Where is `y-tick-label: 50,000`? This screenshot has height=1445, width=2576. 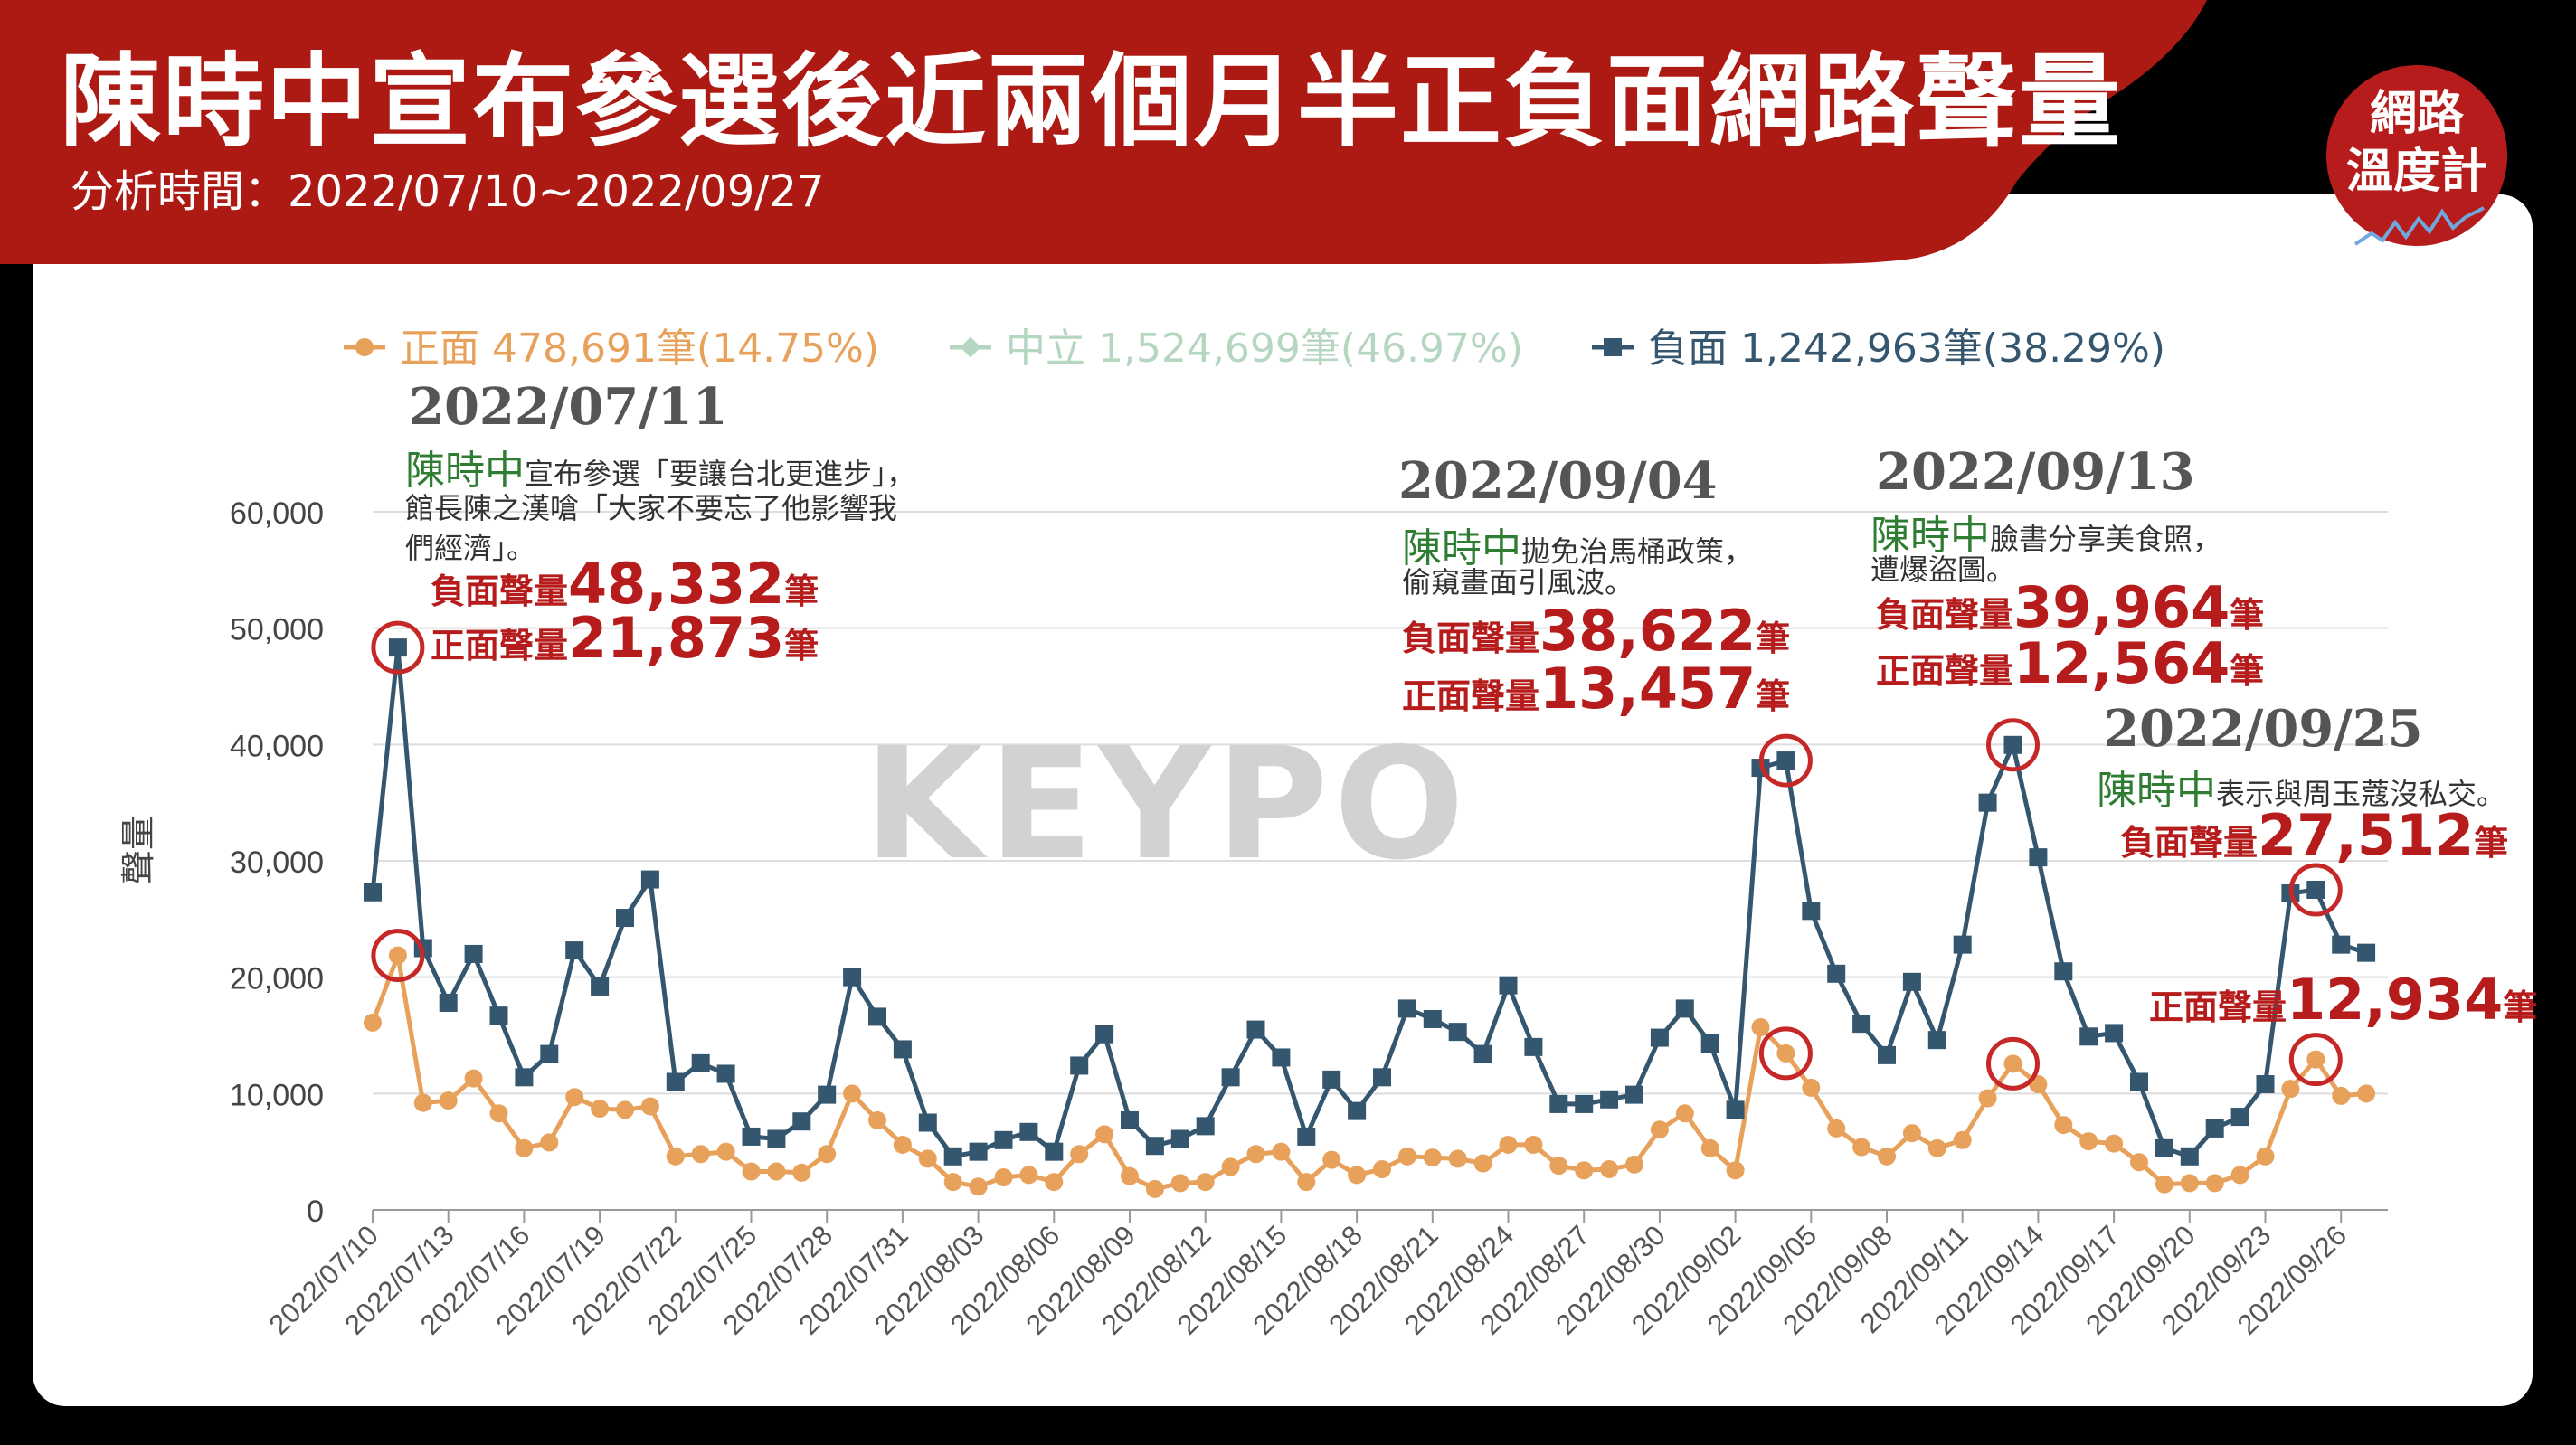
y-tick-label: 50,000 is located at coordinates (277, 630).